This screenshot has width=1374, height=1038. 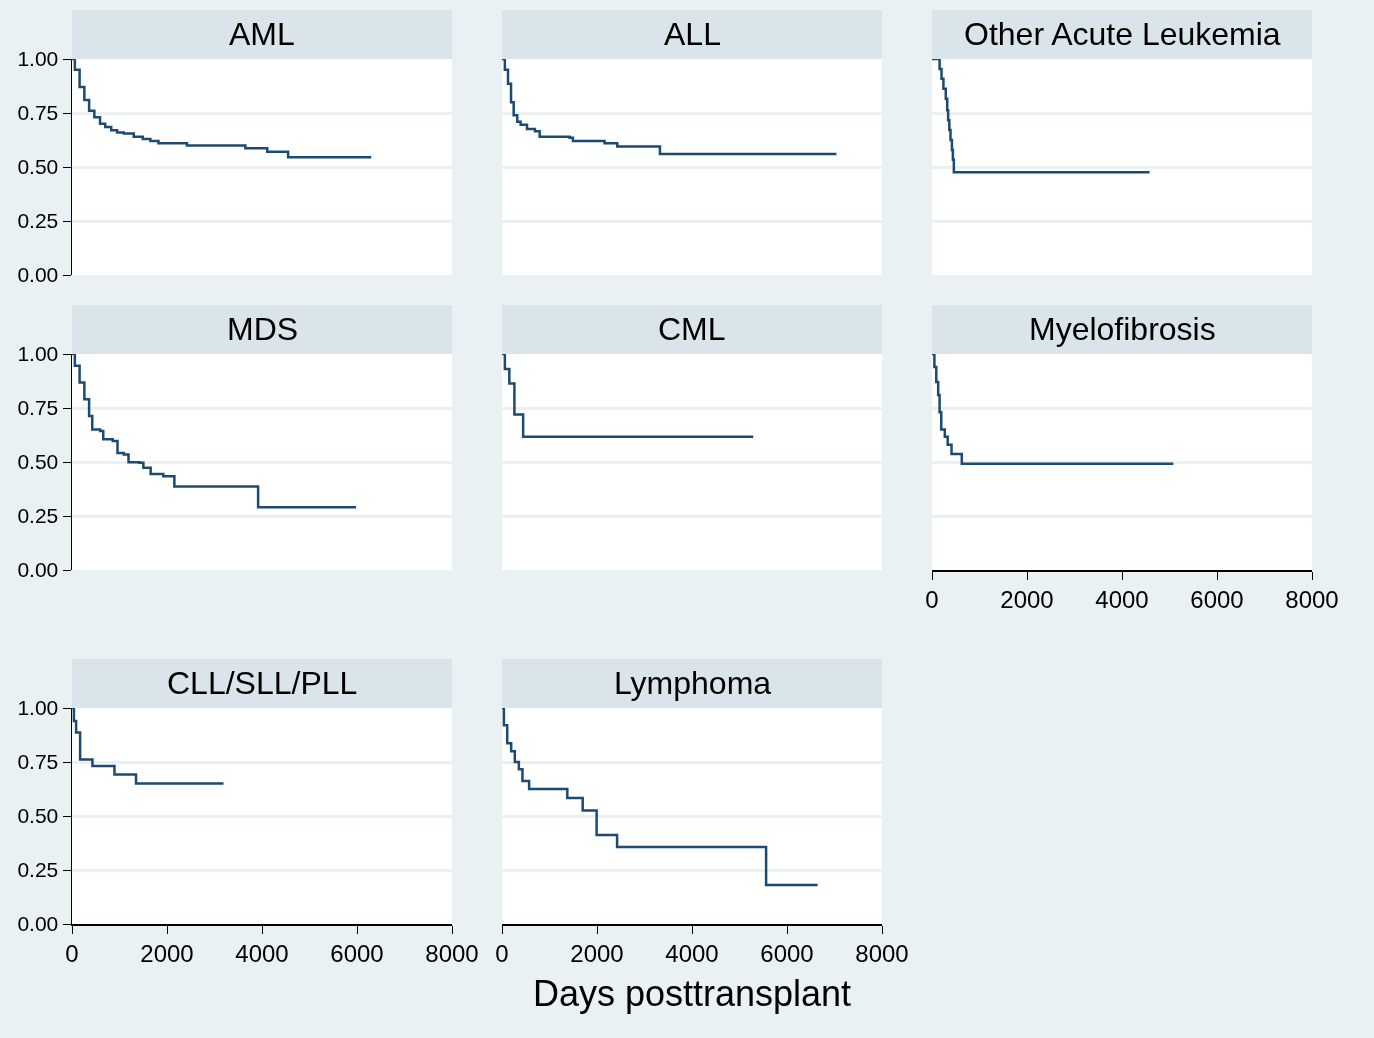 What do you see at coordinates (1122, 34) in the screenshot?
I see `chart-title: Other Acute Leukemia` at bounding box center [1122, 34].